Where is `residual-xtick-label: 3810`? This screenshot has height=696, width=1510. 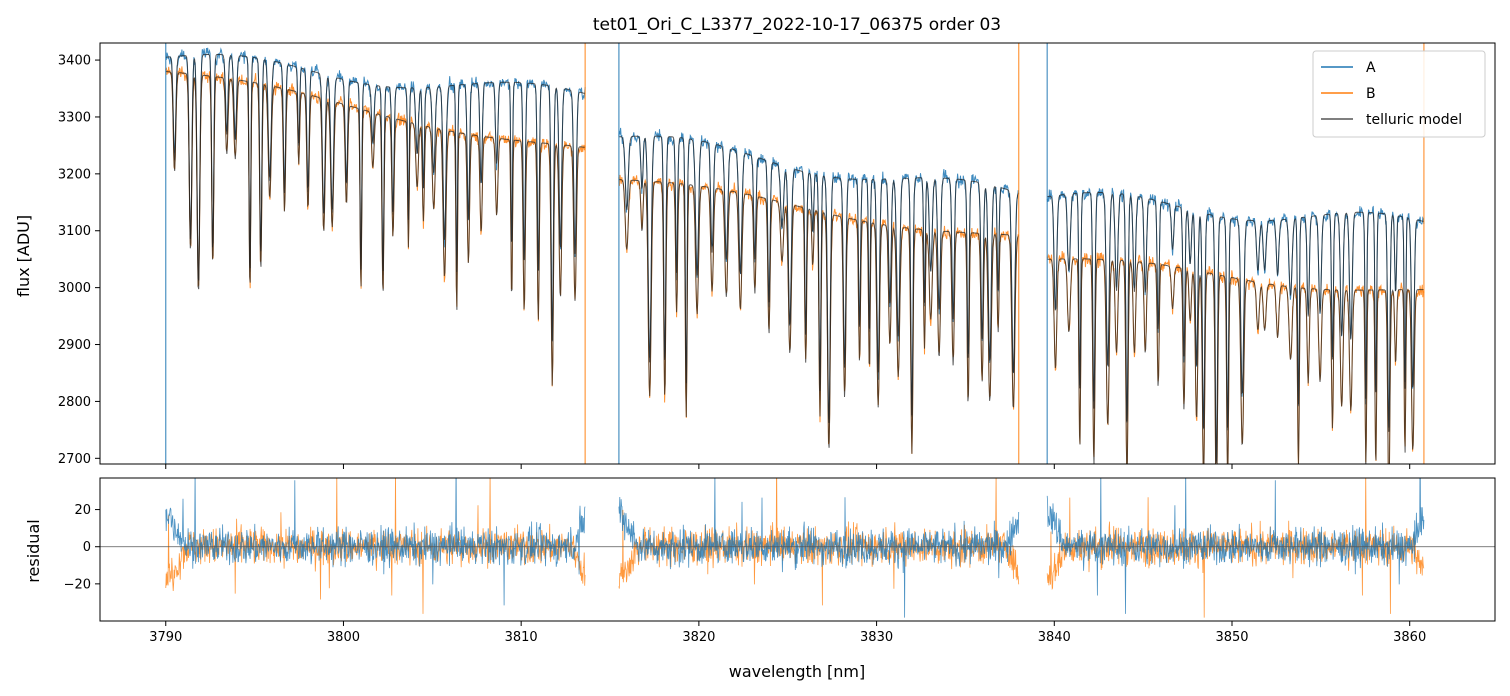 residual-xtick-label: 3810 is located at coordinates (521, 637).